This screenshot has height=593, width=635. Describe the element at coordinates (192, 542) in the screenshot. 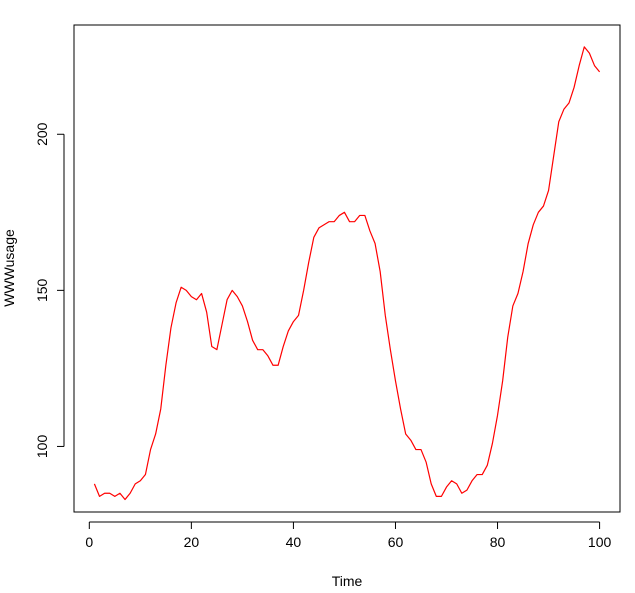

I see `x-tick-label: 20` at that location.